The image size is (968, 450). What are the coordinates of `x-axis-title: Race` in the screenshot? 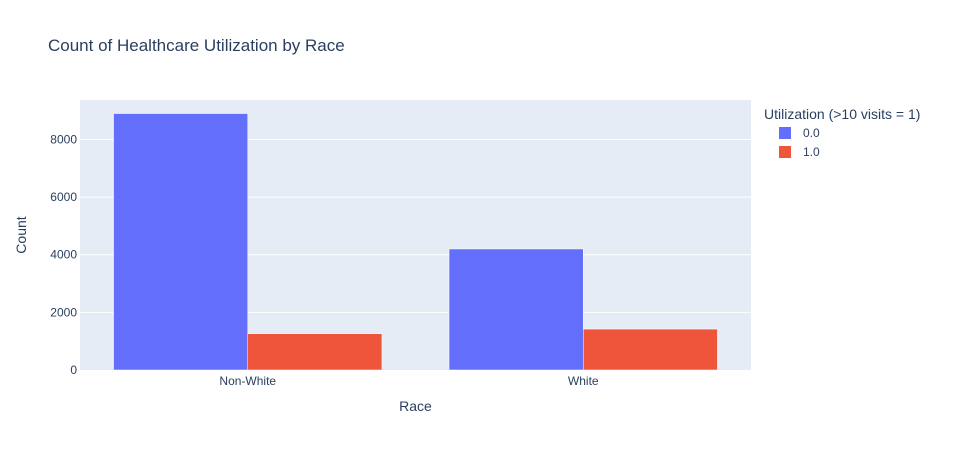 It's located at (415, 406).